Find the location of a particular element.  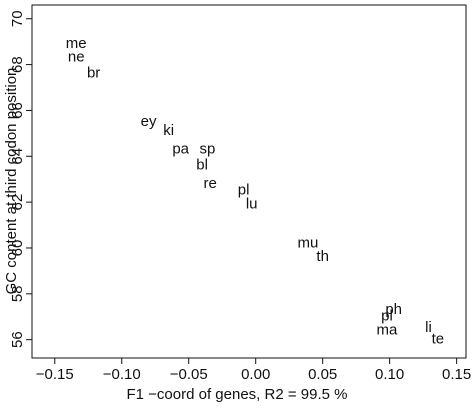

point-label: ma is located at coordinates (387, 329).